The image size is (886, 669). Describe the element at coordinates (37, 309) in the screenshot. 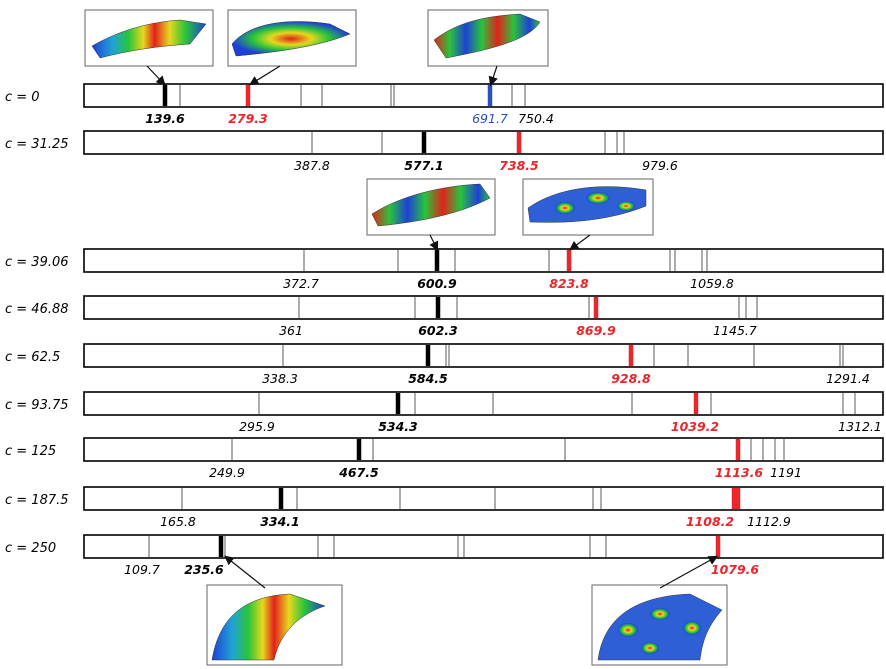

I see `row-label: c = 46.88` at that location.